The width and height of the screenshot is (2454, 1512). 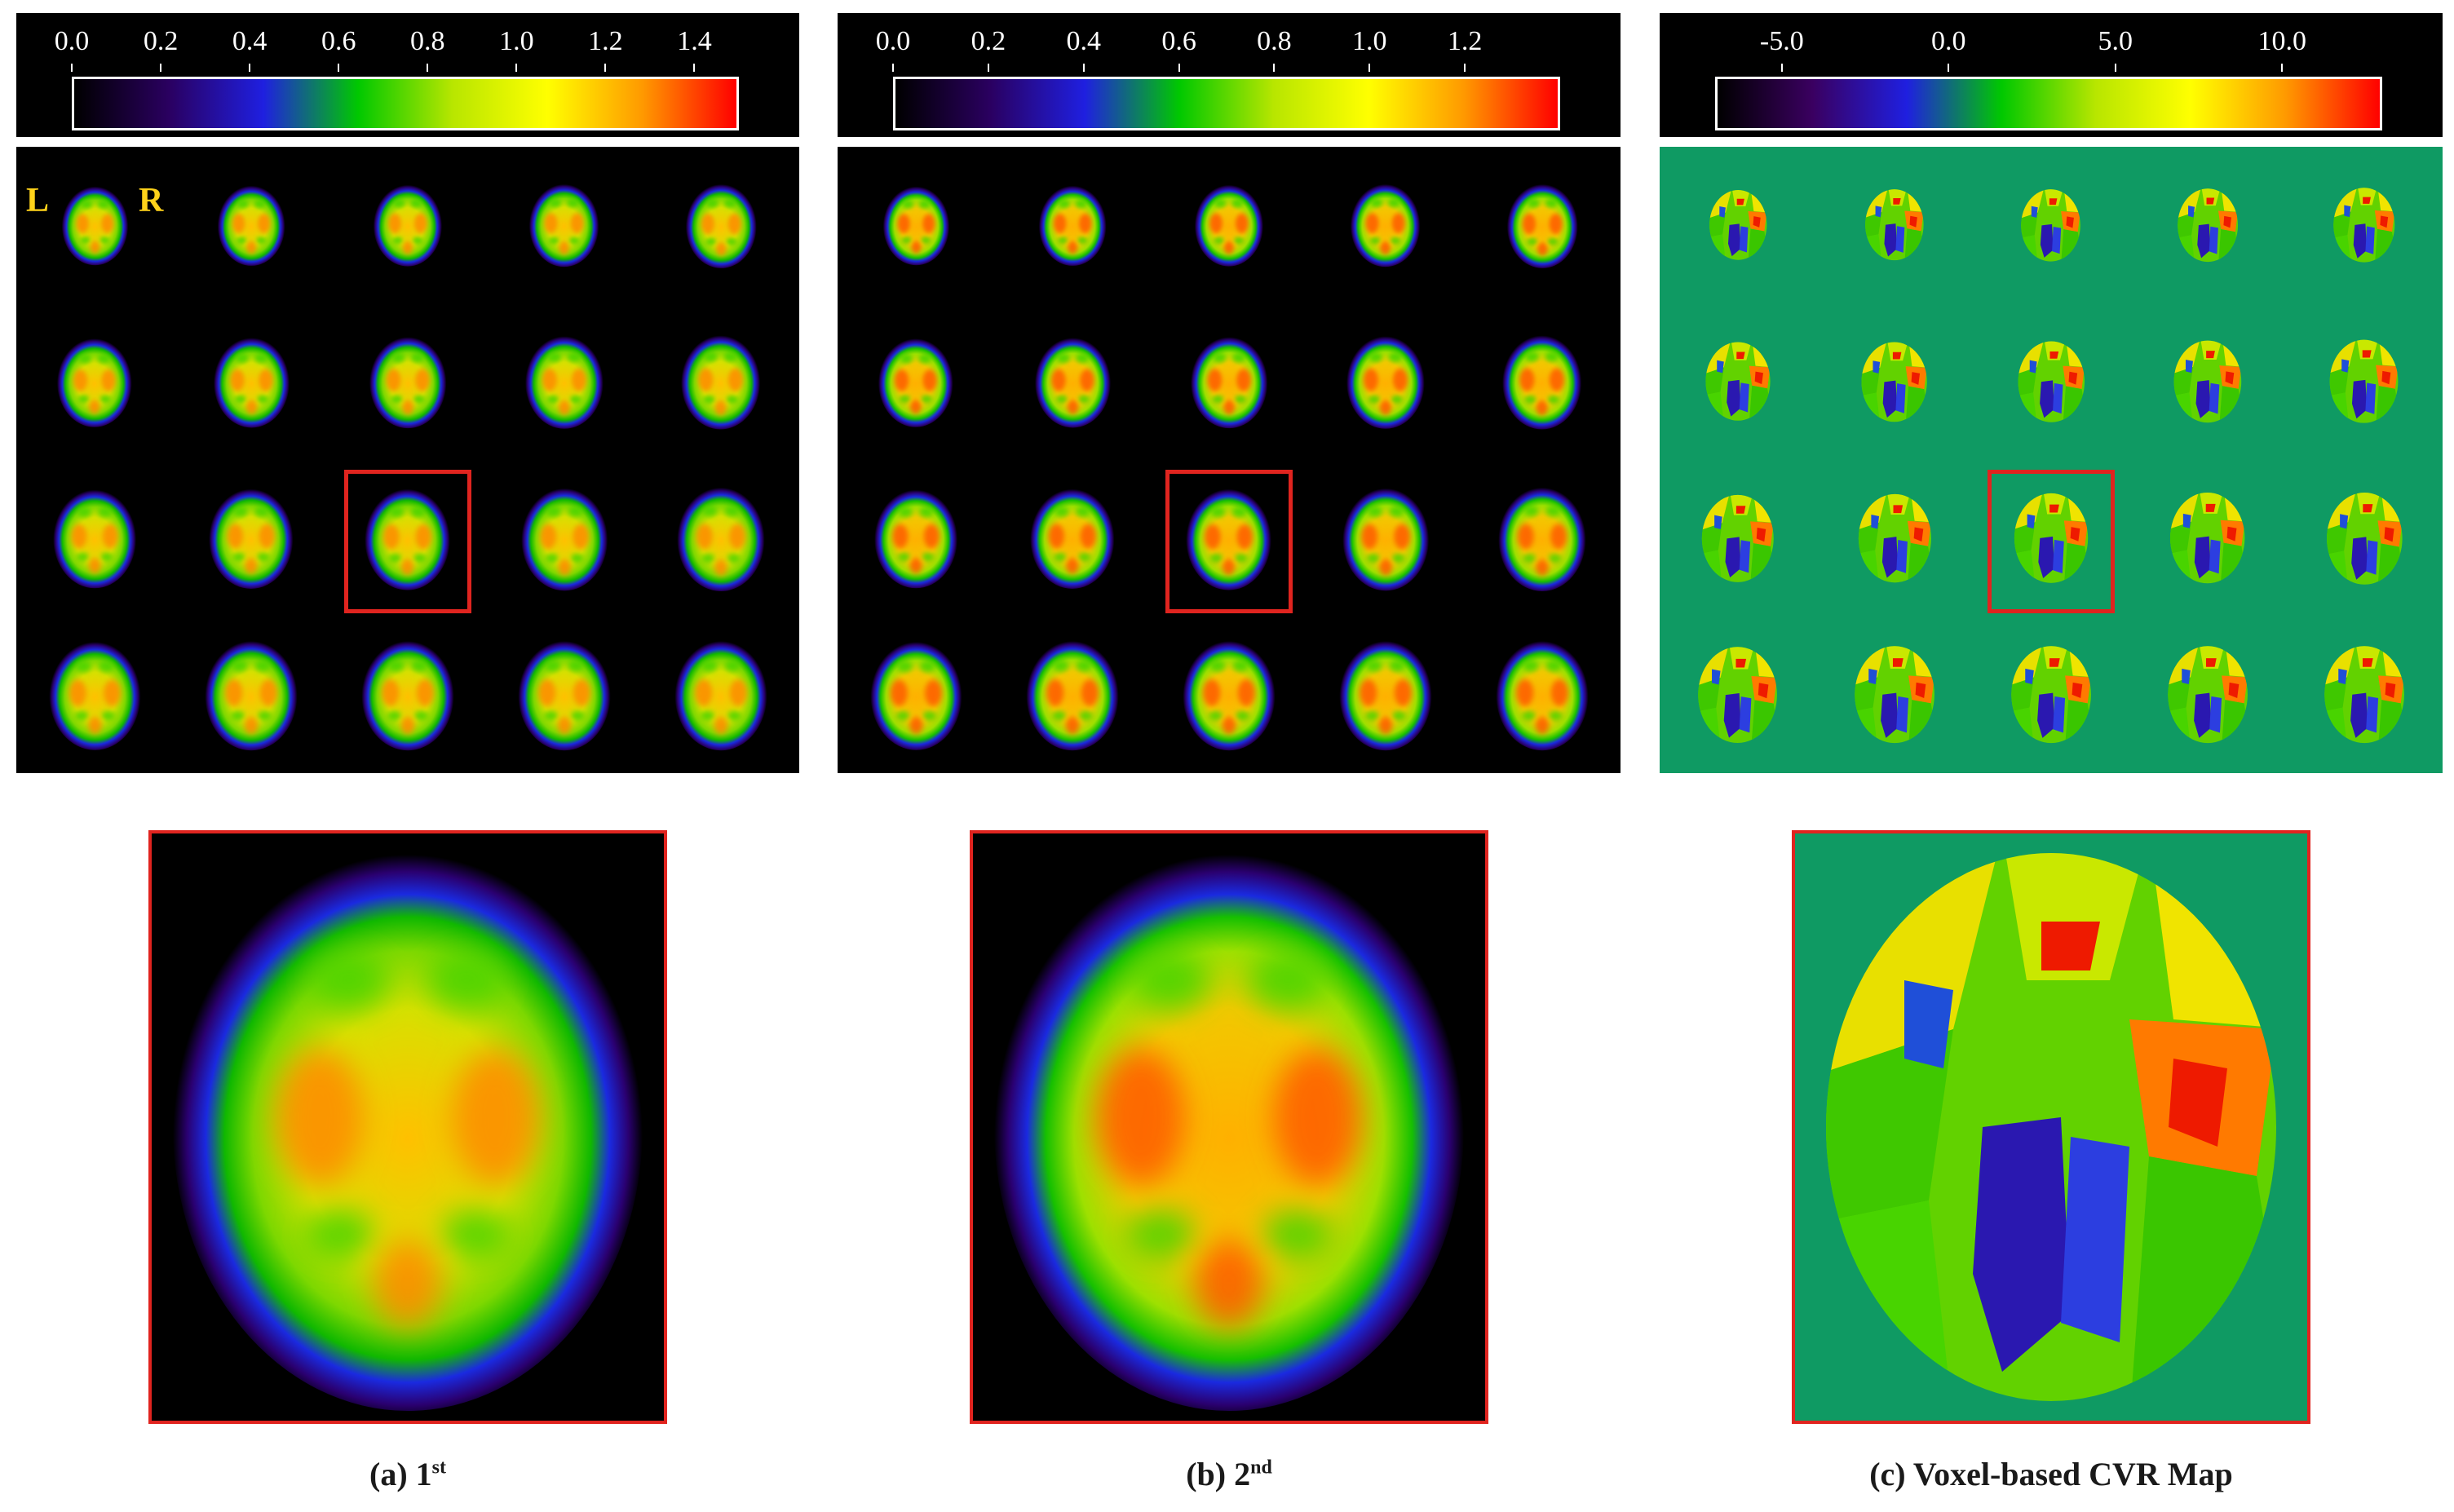 What do you see at coordinates (408, 1127) in the screenshot?
I see `zoomed-slice-a` at bounding box center [408, 1127].